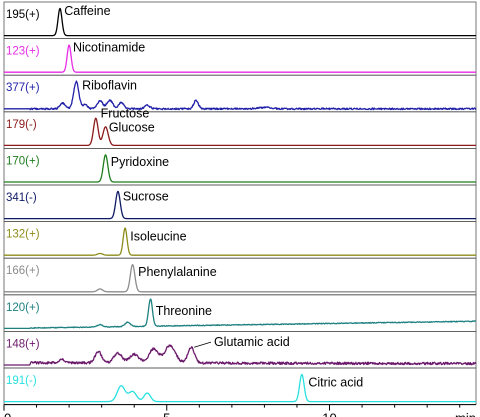 The width and height of the screenshot is (480, 417). I want to click on compound-label: Fructose, so click(125, 113).